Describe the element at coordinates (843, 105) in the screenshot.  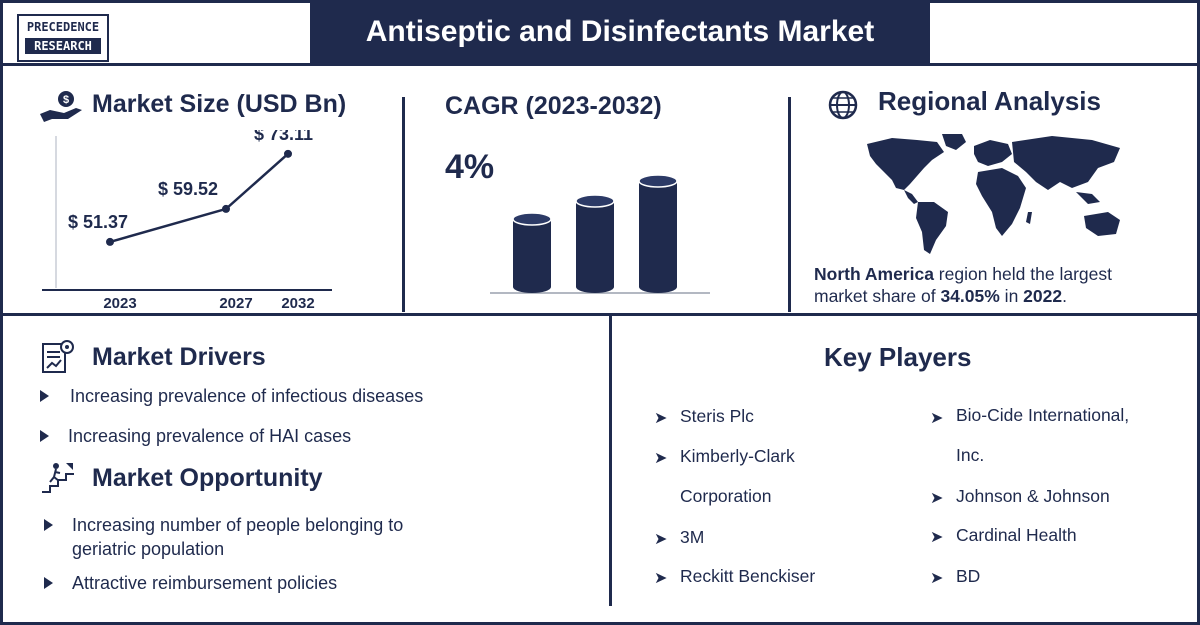
I see `globe-icon` at that location.